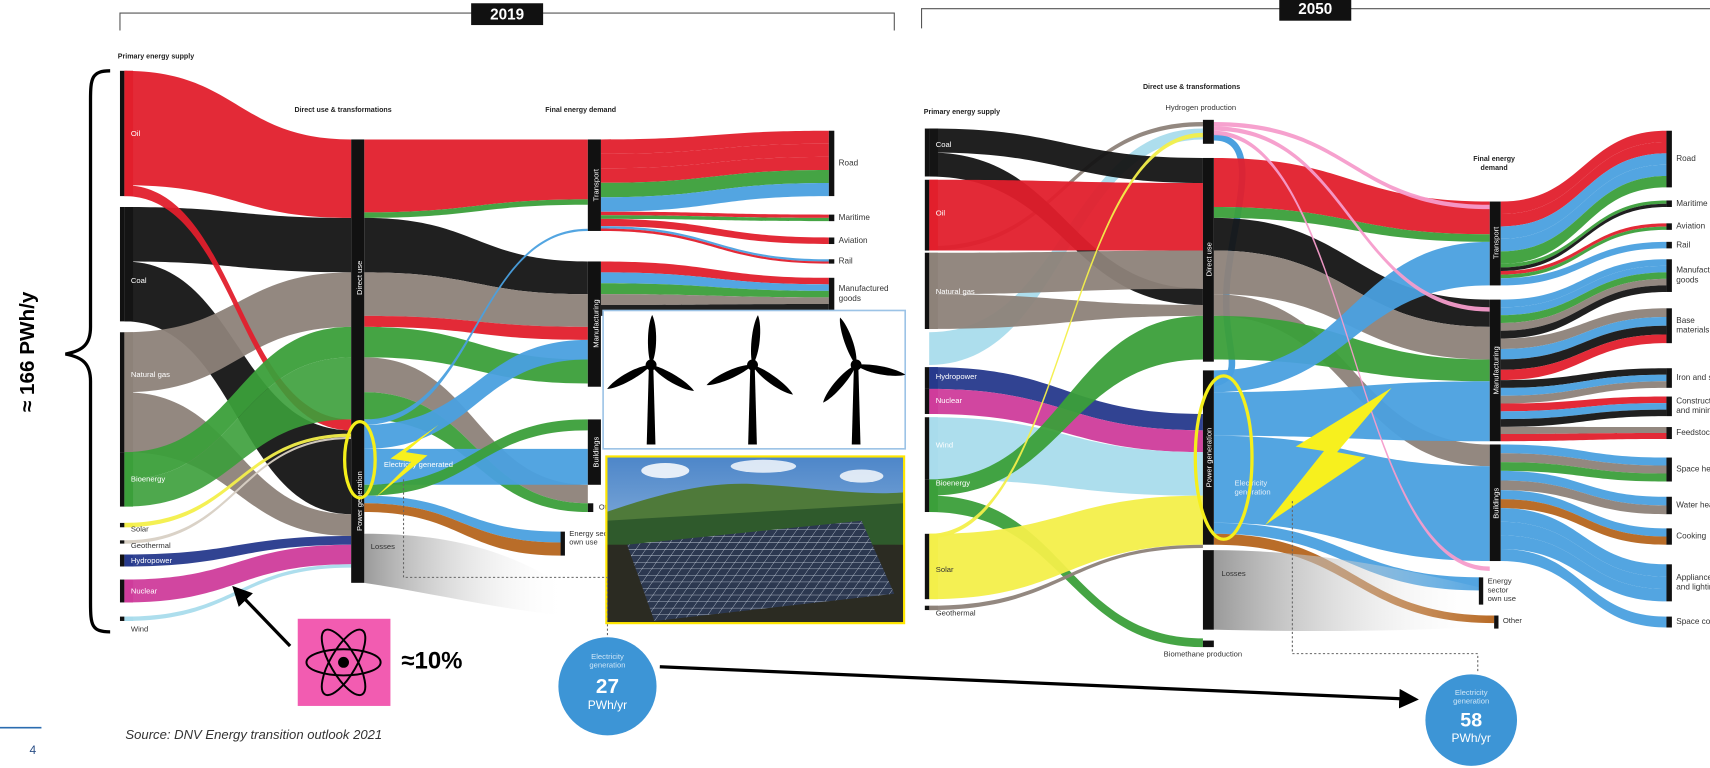 Image resolution: width=1710 pixels, height=768 pixels. I want to click on highlight-ellipse, so click(1223, 457).